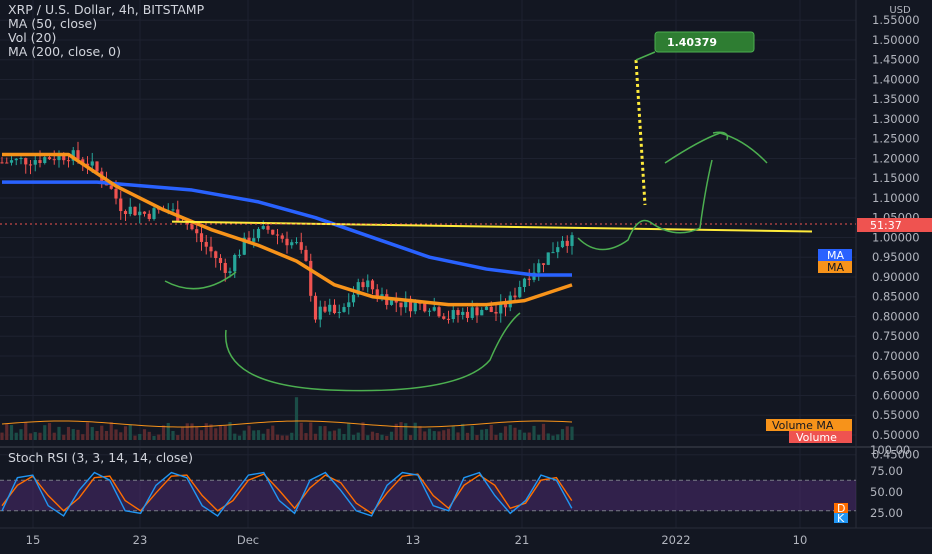 The width and height of the screenshot is (932, 554). What do you see at coordinates (896, 435) in the screenshot?
I see `price-tick-label: 0.50000` at bounding box center [896, 435].